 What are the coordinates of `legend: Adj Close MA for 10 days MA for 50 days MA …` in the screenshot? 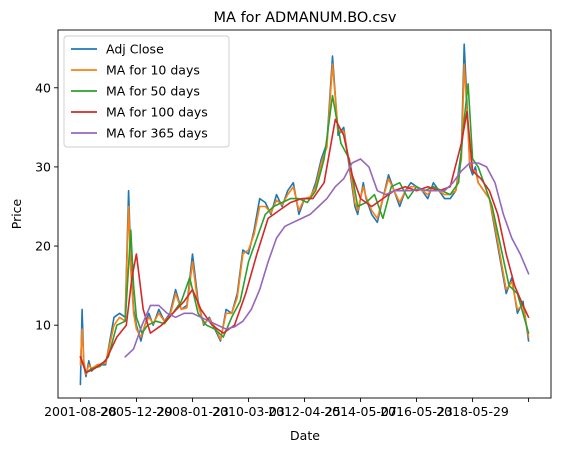 It's located at (146, 91).